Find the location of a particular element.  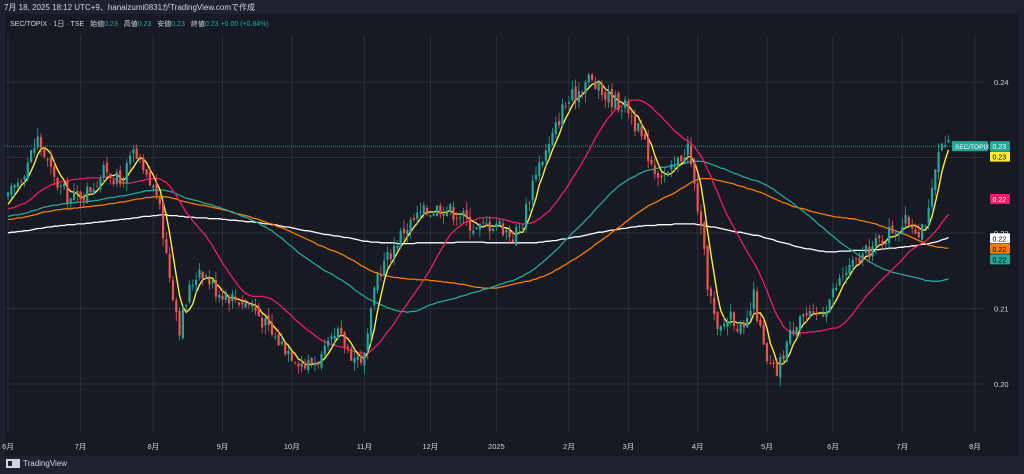

x-tick-label: 2025 is located at coordinates (496, 446).